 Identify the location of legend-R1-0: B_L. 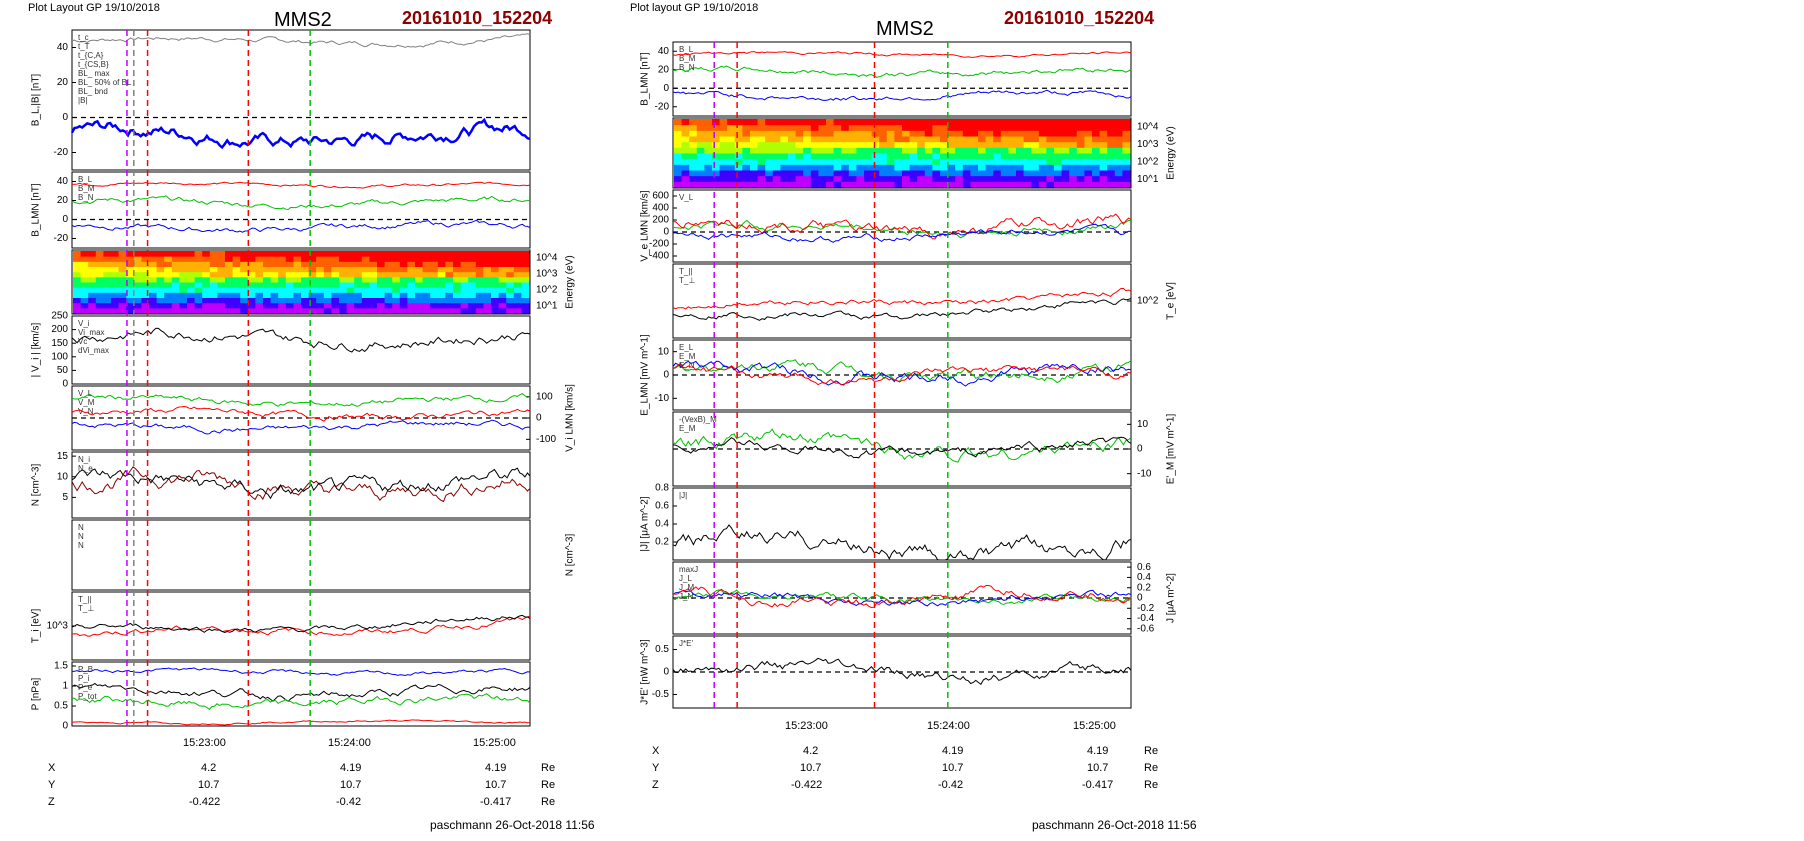
(686, 49).